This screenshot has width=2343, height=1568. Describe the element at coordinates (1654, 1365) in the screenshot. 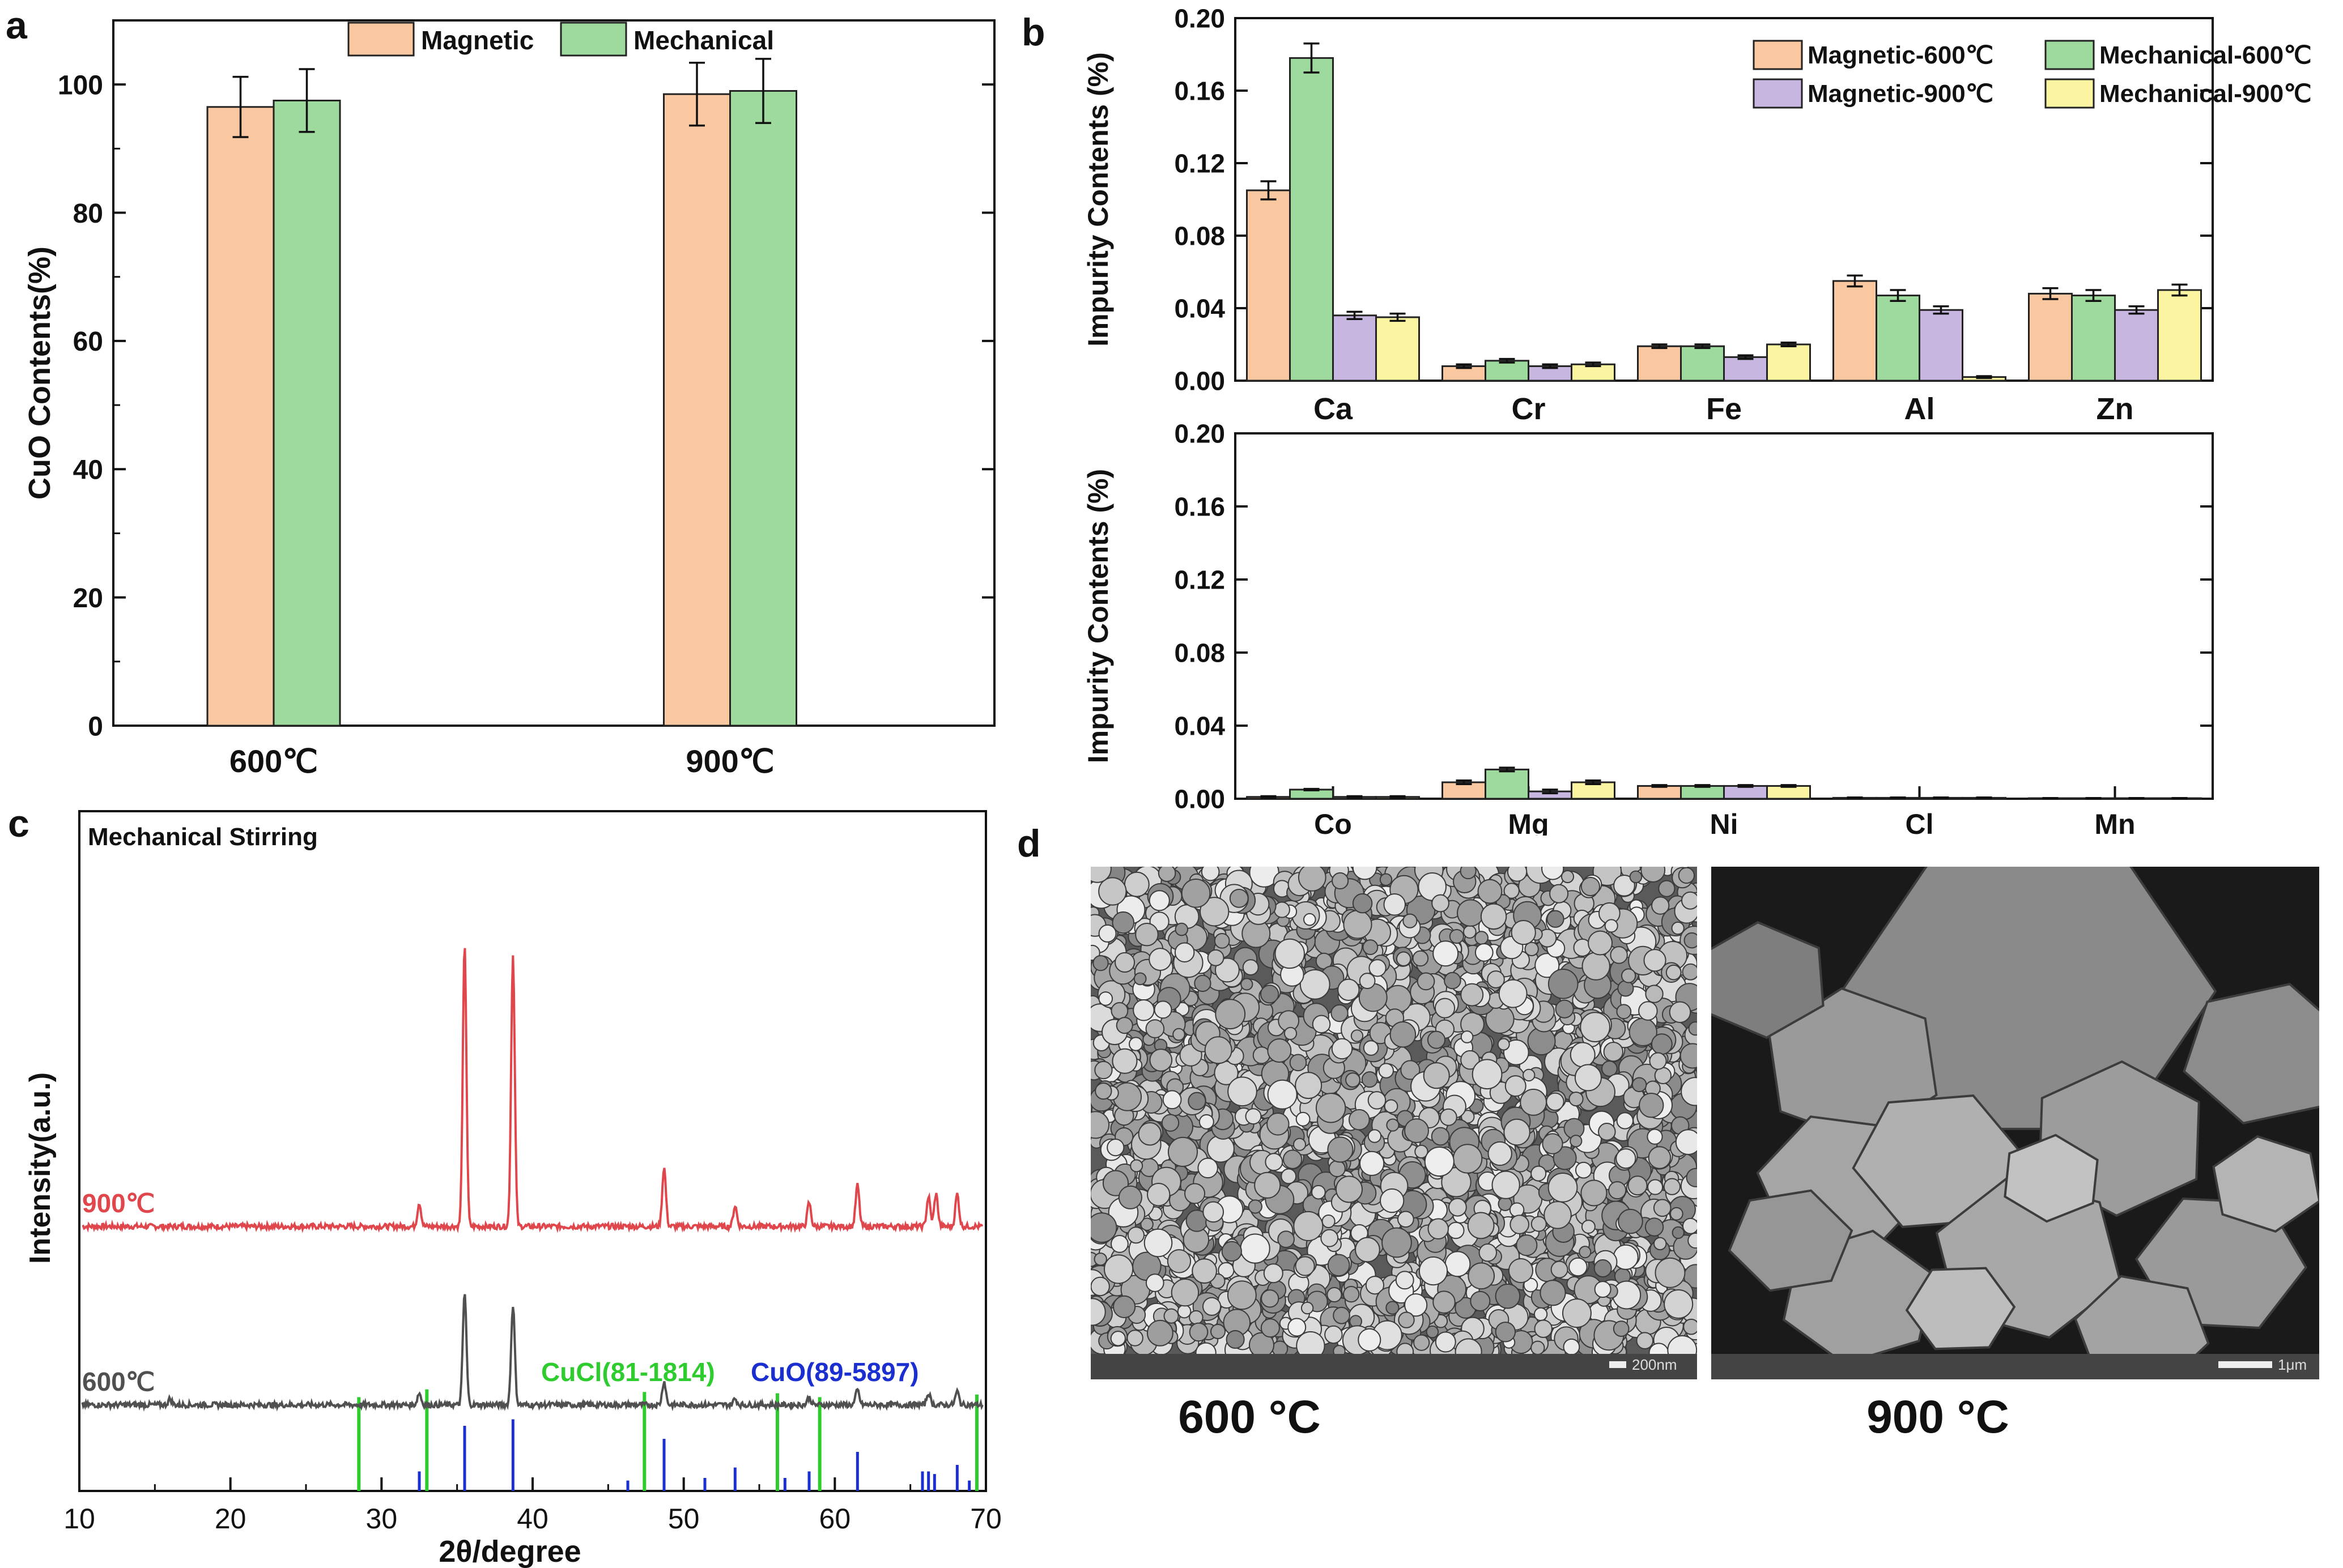

I see `scale-bar-label: 200nm` at that location.